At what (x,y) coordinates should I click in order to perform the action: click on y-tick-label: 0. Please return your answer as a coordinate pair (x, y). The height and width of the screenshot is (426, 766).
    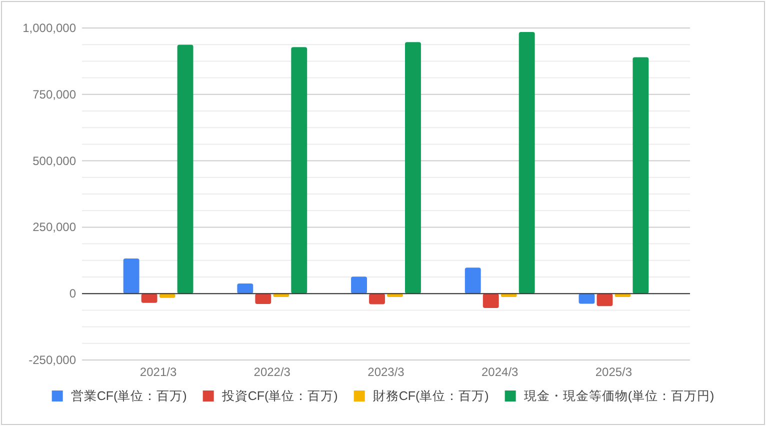
    Looking at the image, I should click on (72, 293).